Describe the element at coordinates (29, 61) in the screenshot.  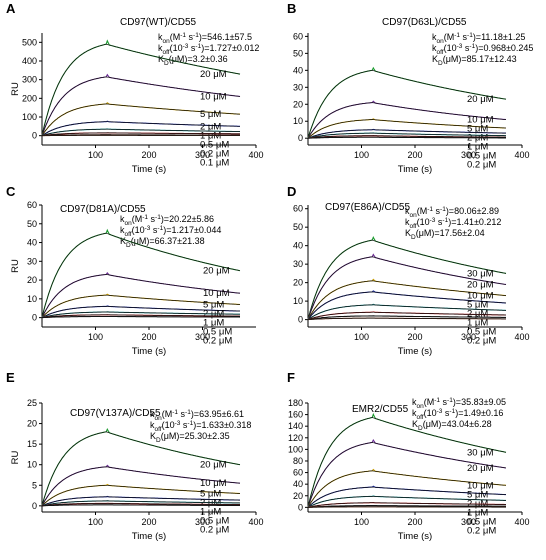
I see `y-tick-label: 400` at that location.